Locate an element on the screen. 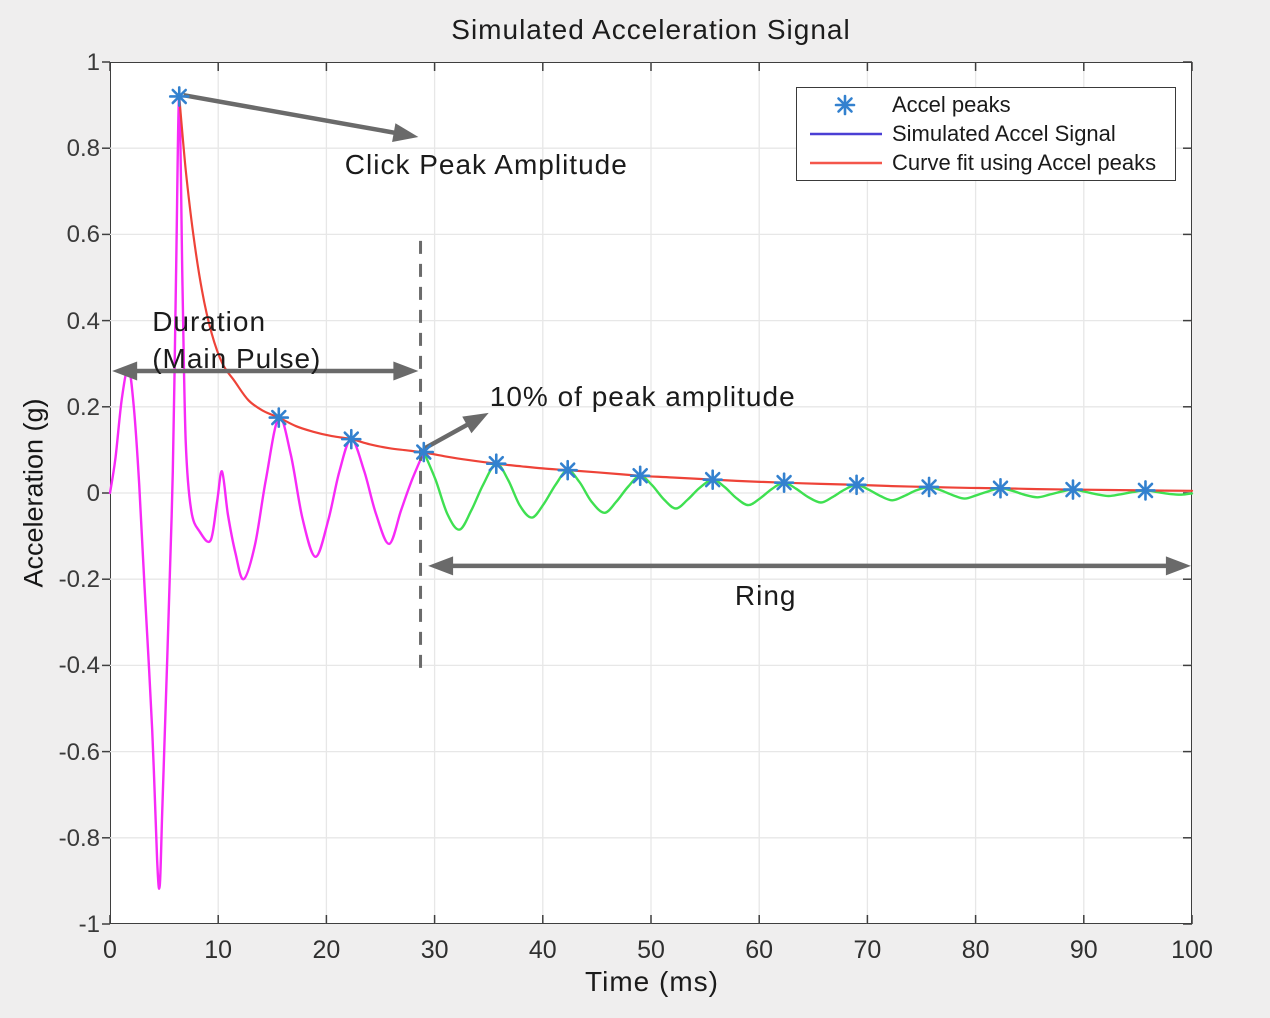 The height and width of the screenshot is (1018, 1270). click-peak-label: Click Peak Amplitude is located at coordinates (486, 165).